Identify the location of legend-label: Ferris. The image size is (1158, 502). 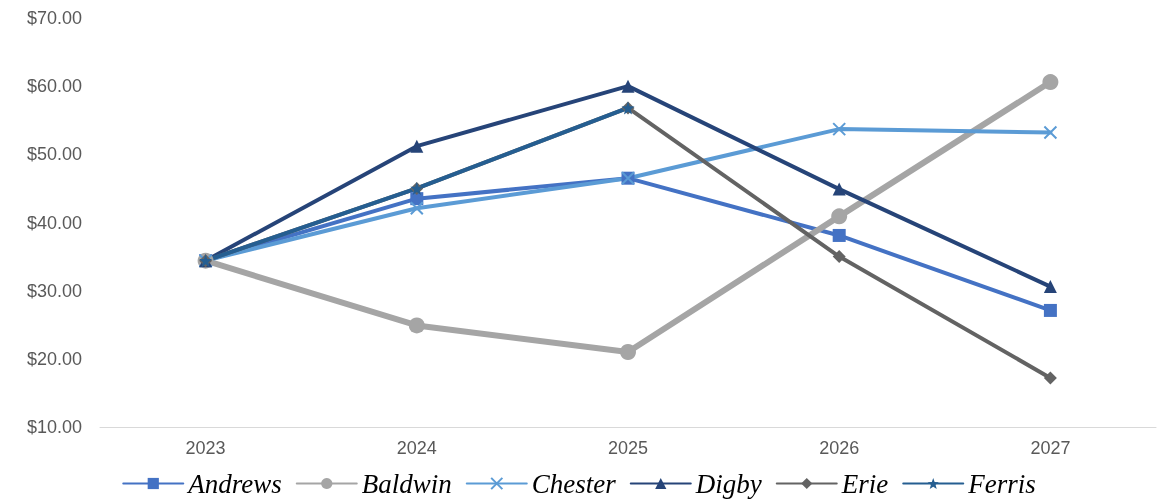
(1001, 483).